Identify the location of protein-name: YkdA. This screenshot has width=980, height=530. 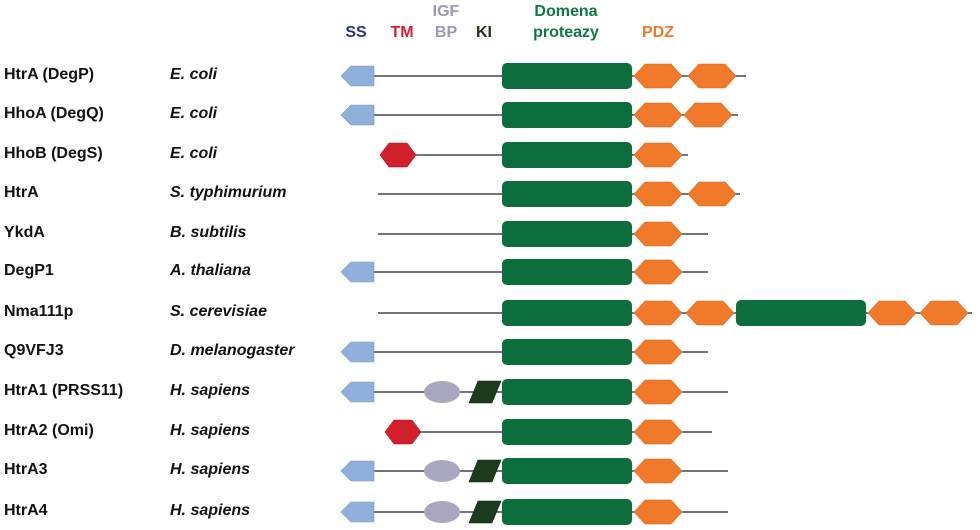
(24, 232).